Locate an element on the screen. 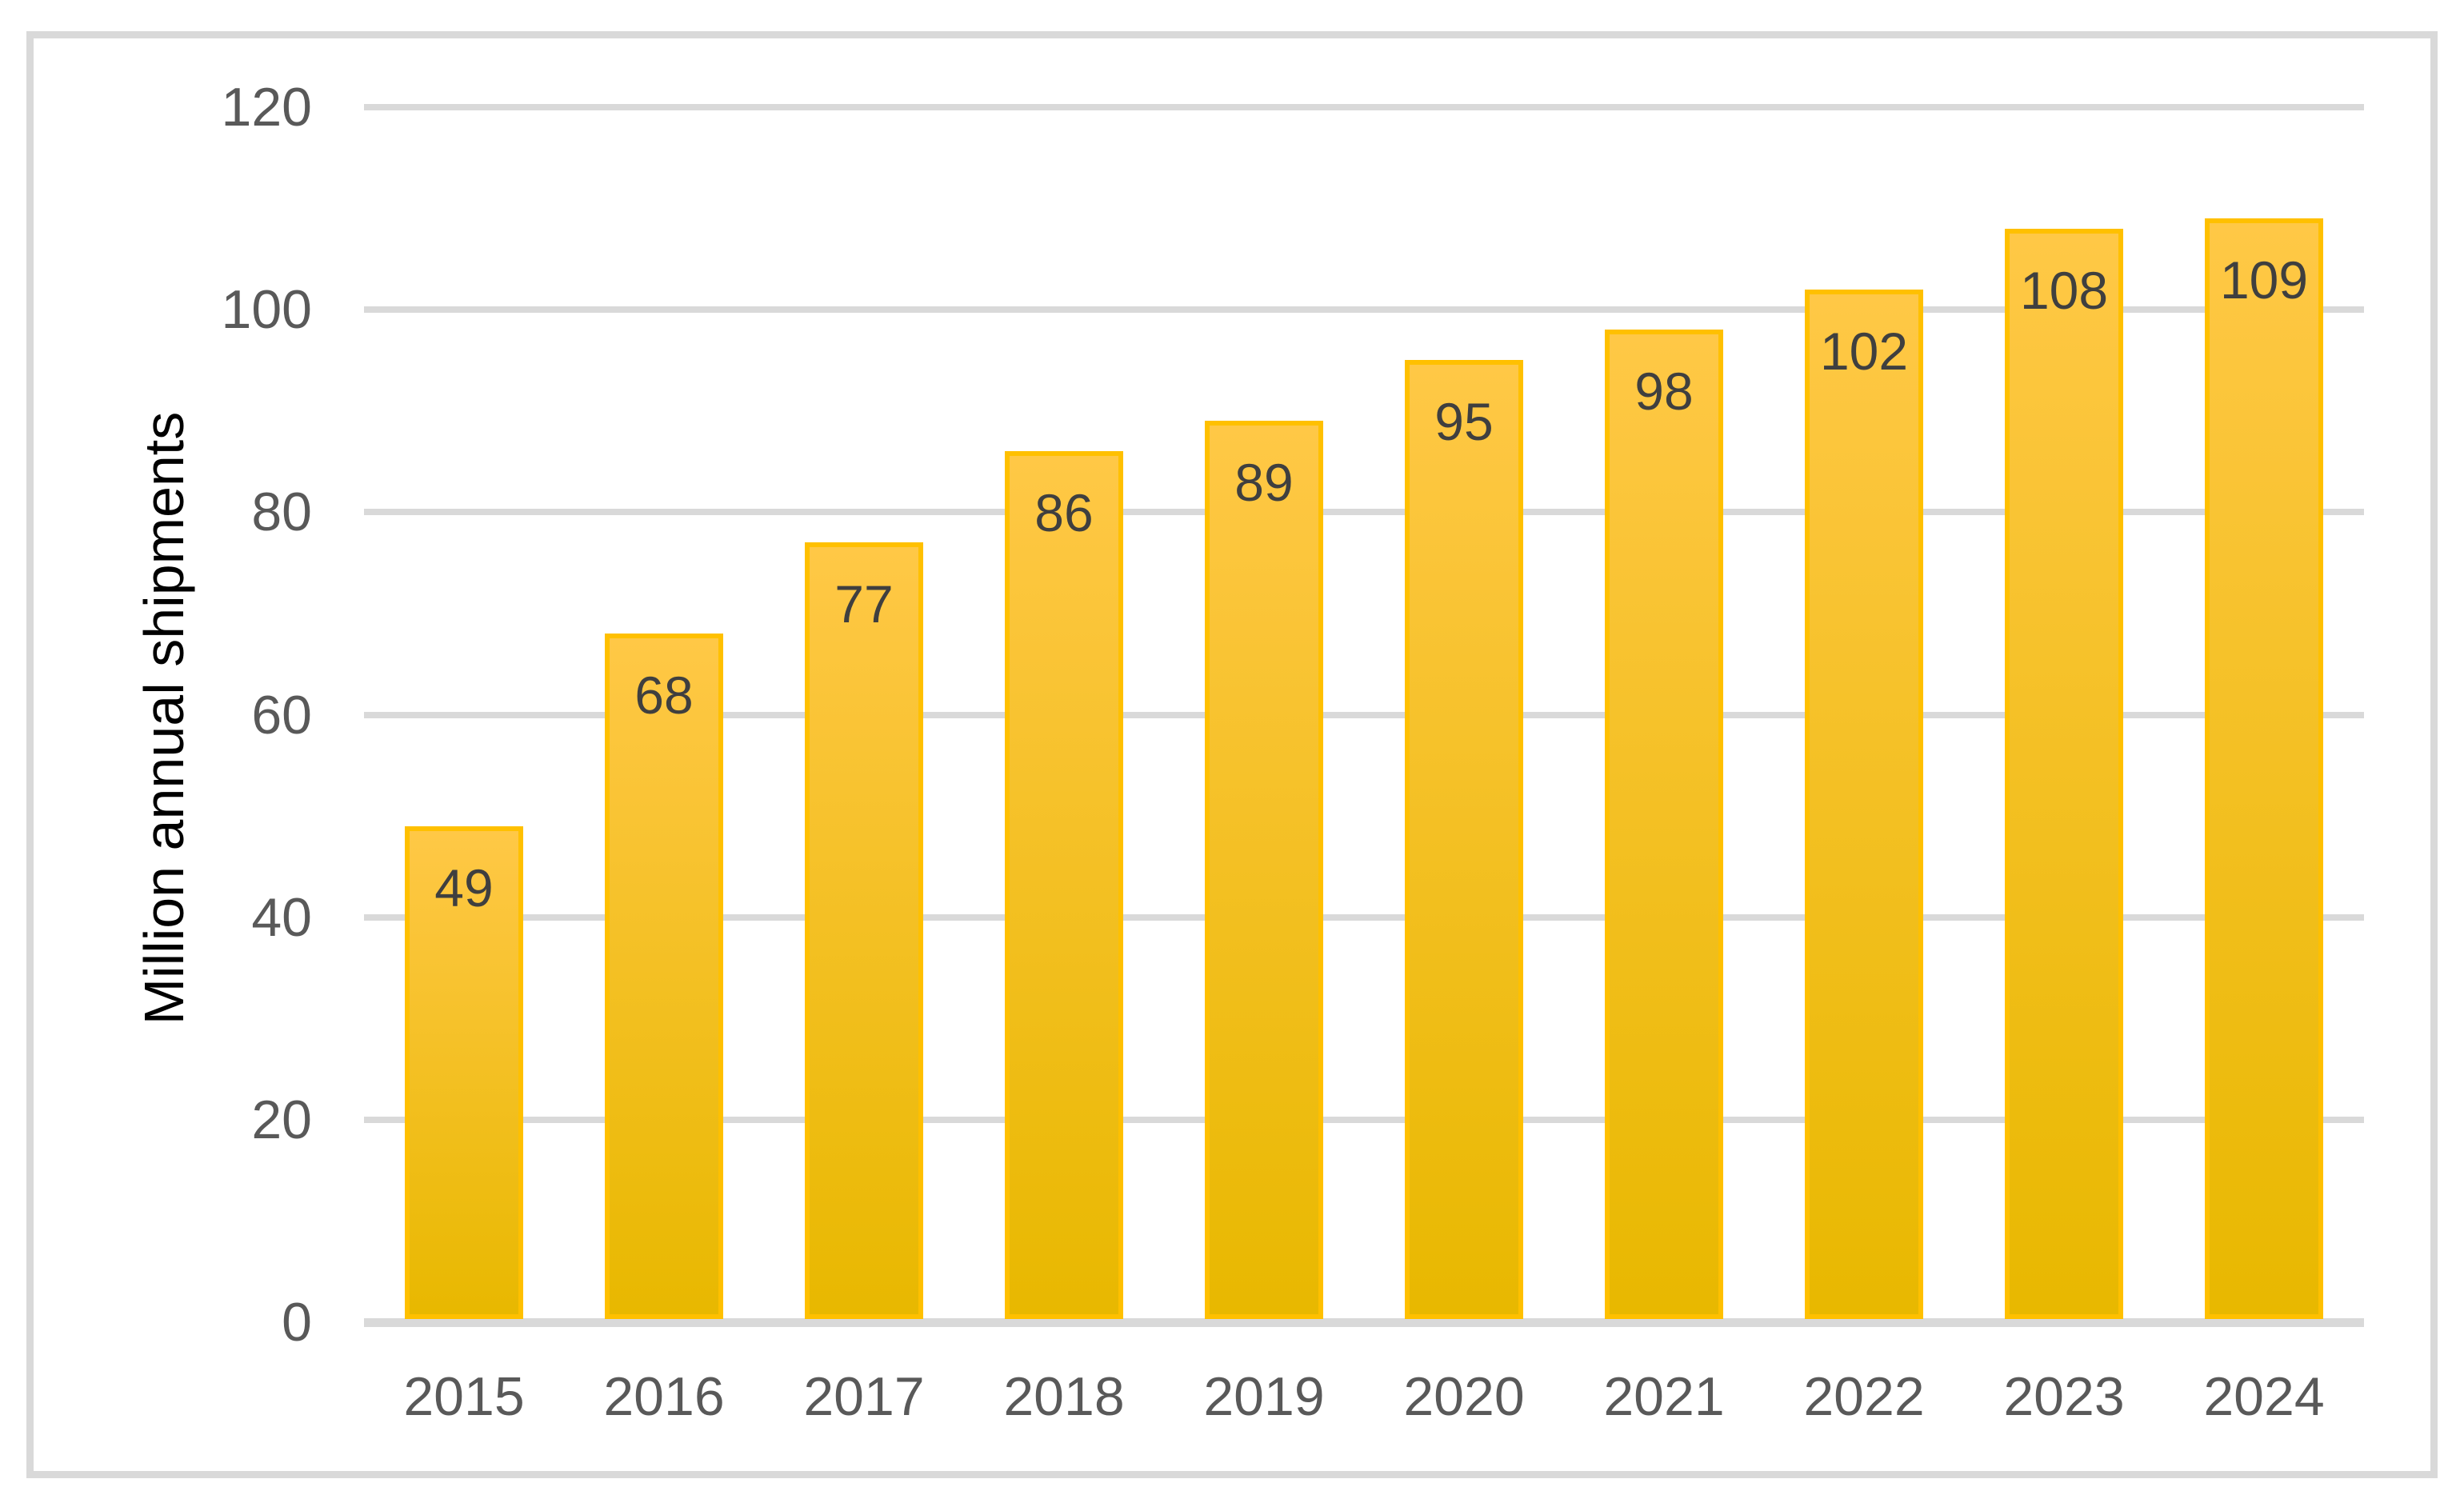  y-axis-tick-label: 120 is located at coordinates (266, 107).